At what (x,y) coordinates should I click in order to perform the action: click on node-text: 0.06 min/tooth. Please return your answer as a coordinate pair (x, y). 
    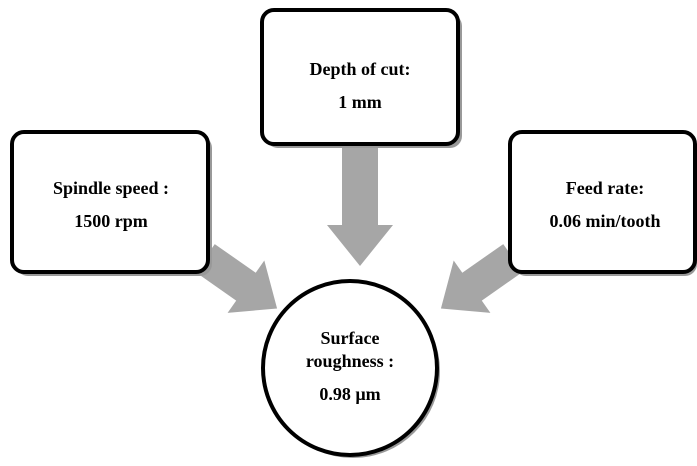
    Looking at the image, I should click on (604, 221).